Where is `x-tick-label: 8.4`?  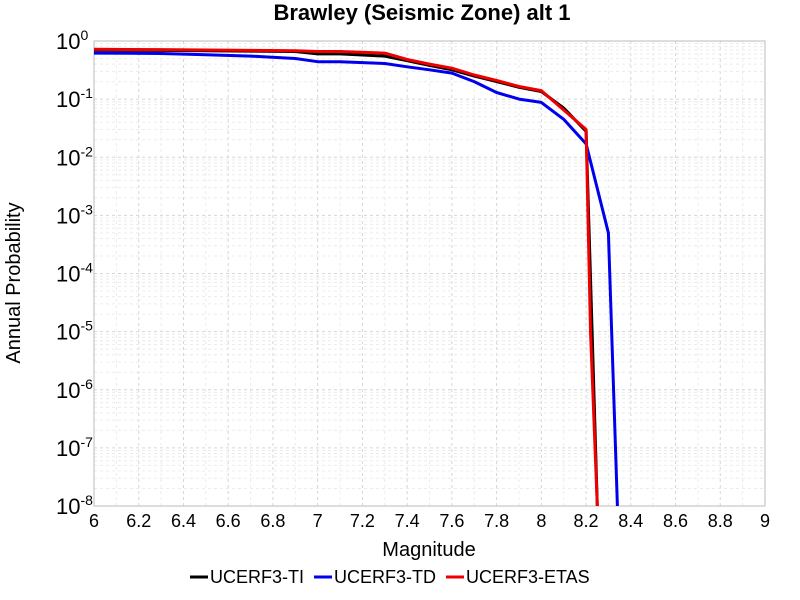 x-tick-label: 8.4 is located at coordinates (630, 521).